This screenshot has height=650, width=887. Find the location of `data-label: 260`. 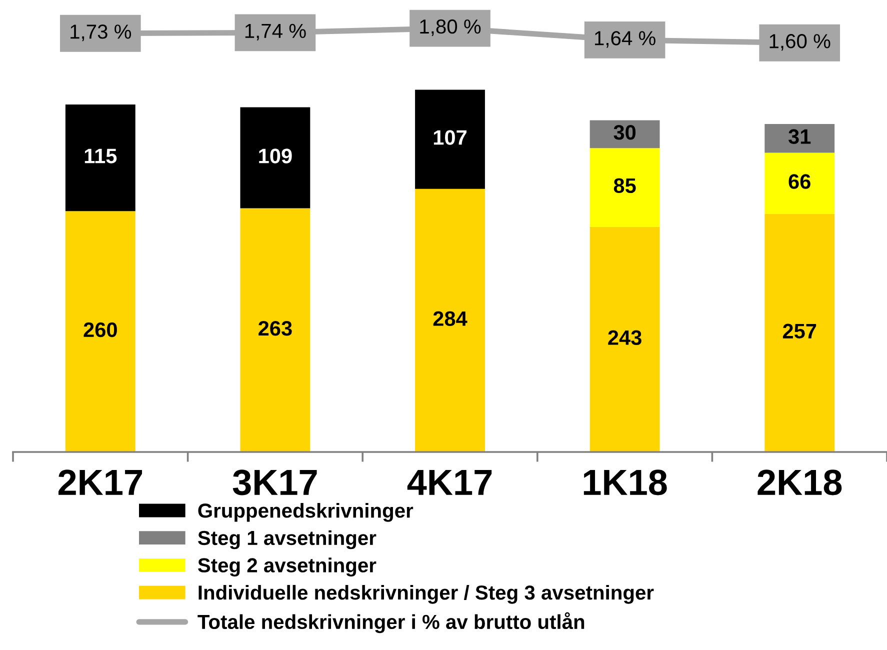

data-label: 260 is located at coordinates (100, 330).